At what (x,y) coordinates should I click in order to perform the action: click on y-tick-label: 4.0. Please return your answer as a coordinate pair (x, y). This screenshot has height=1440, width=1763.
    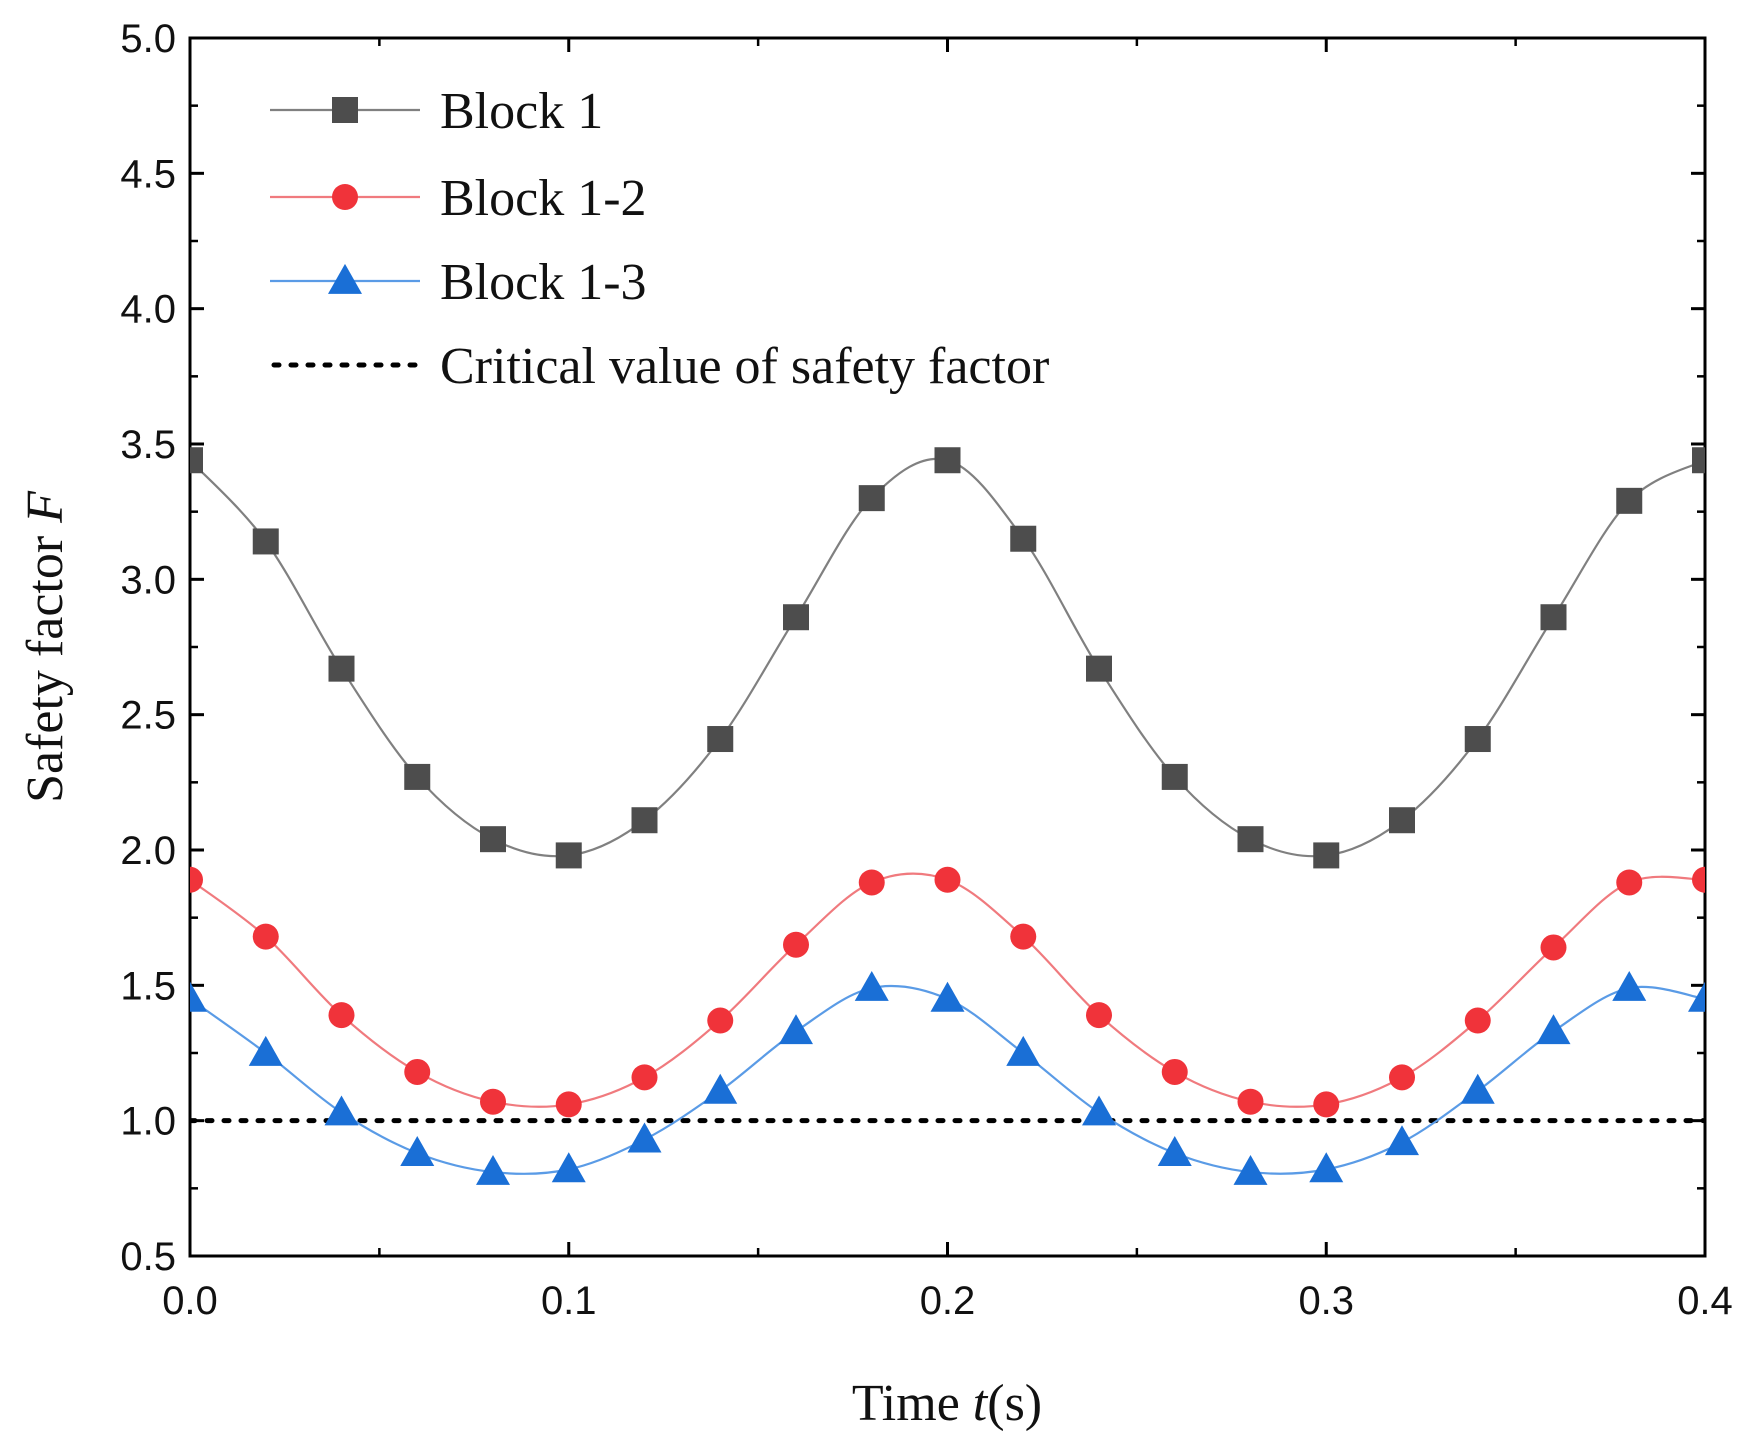
    Looking at the image, I should click on (148, 310).